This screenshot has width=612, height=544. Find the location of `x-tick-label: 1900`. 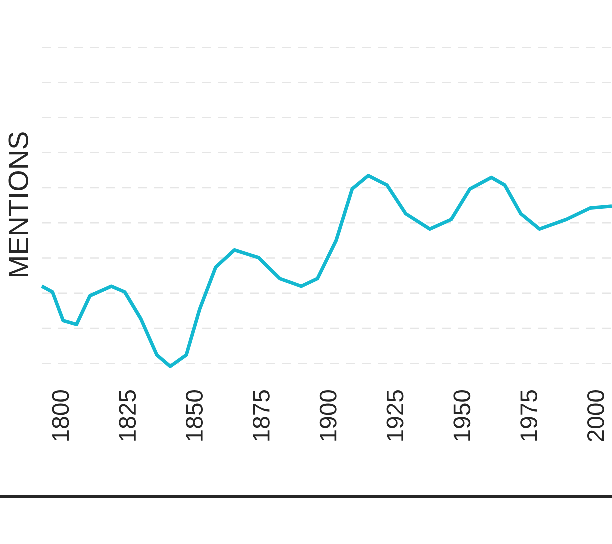

x-tick-label: 1900 is located at coordinates (328, 415).